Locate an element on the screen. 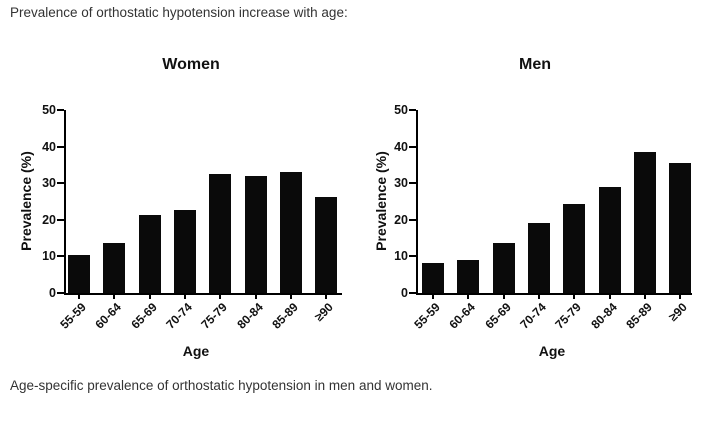 The height and width of the screenshot is (423, 716). chart-title: Women is located at coordinates (191, 64).